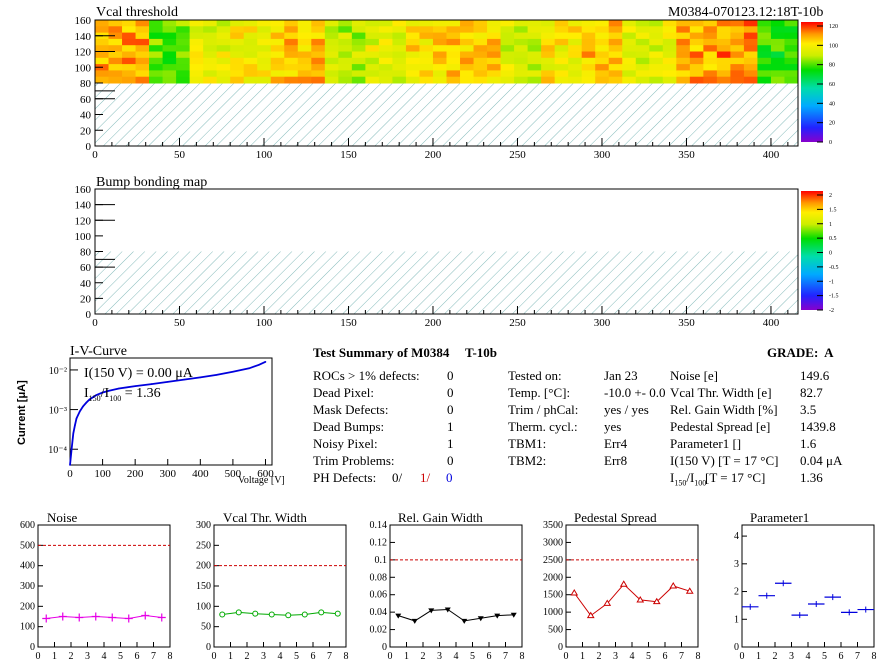 The width and height of the screenshot is (896, 672). I want to click on plot4-y-tick-label: 2, so click(736, 592).